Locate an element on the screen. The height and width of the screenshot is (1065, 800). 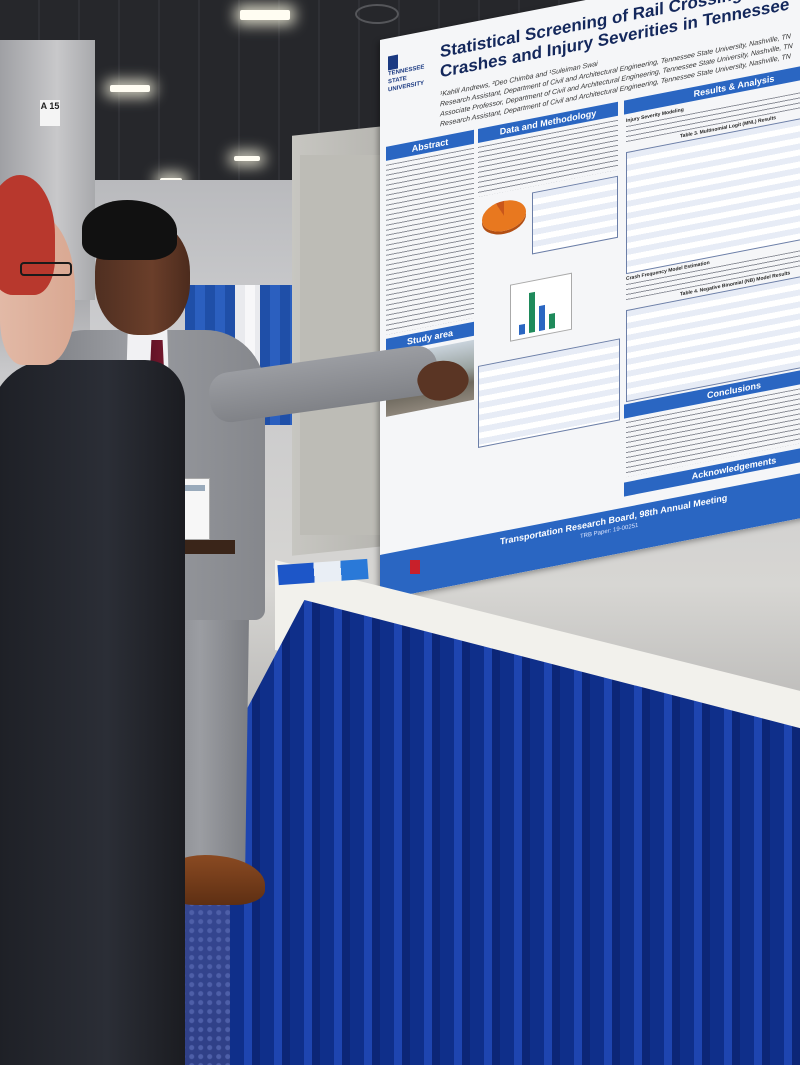
abstract-text is located at coordinates (430, 241).